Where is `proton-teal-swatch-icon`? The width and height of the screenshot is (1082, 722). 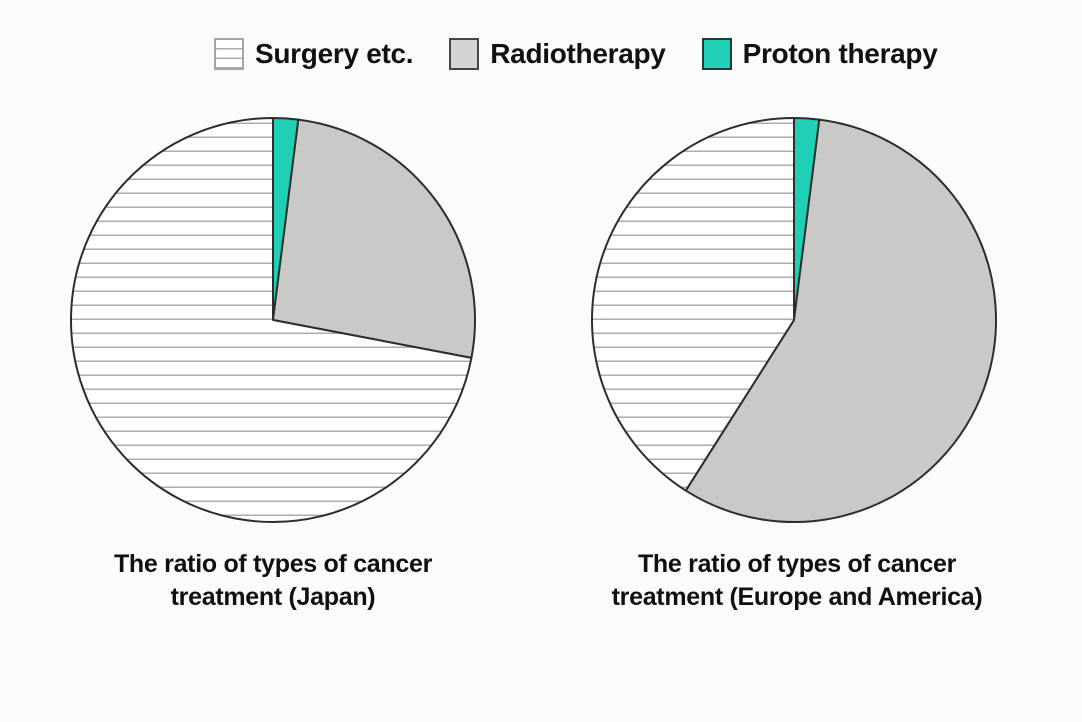
proton-teal-swatch-icon is located at coordinates (716, 54).